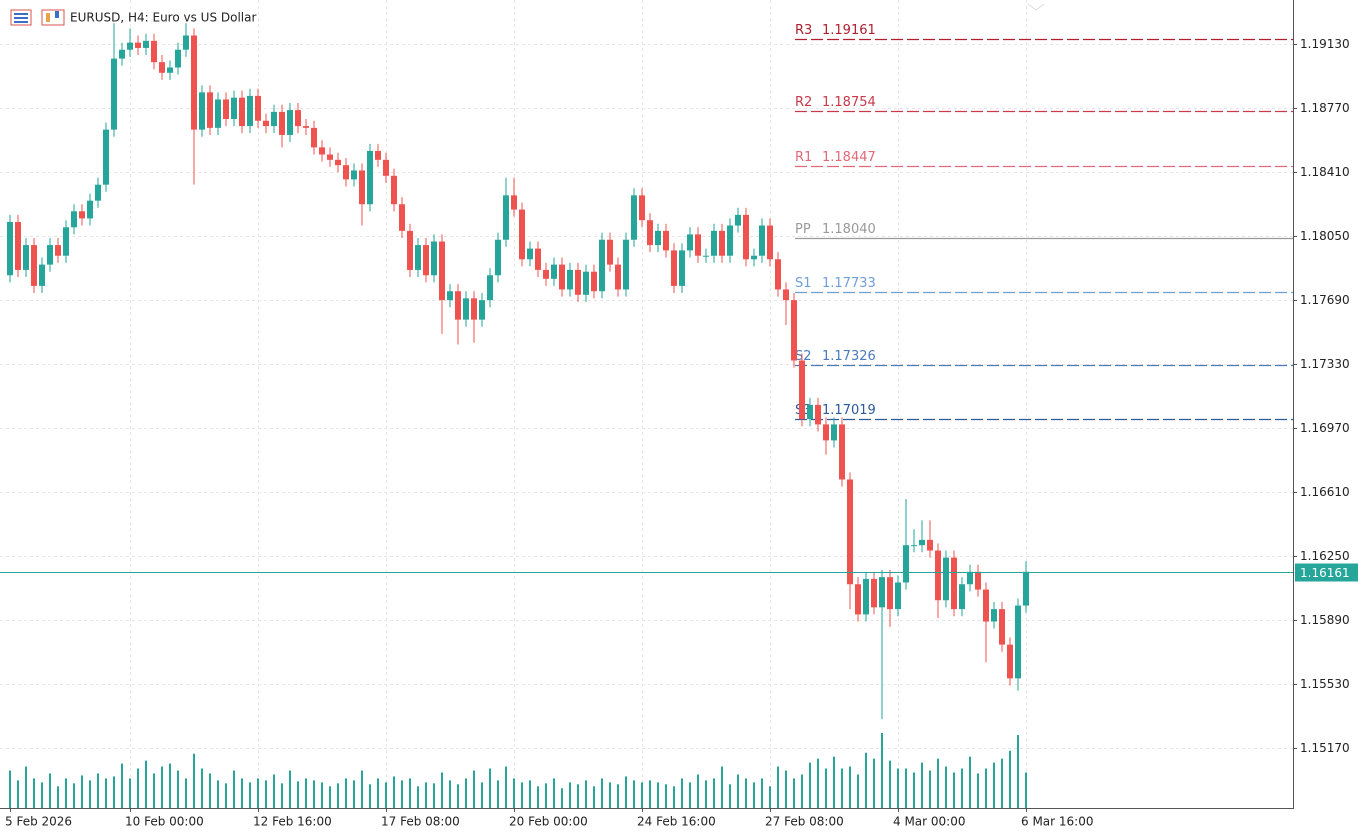 The height and width of the screenshot is (833, 1362). Describe the element at coordinates (1325, 236) in the screenshot. I see `y-tick-label: 1.18050` at that location.